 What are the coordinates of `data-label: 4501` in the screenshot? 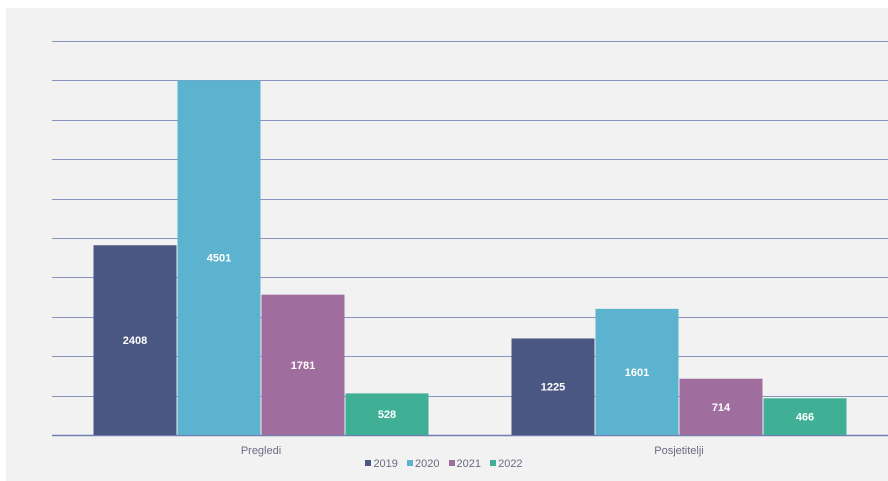 It's located at (219, 259).